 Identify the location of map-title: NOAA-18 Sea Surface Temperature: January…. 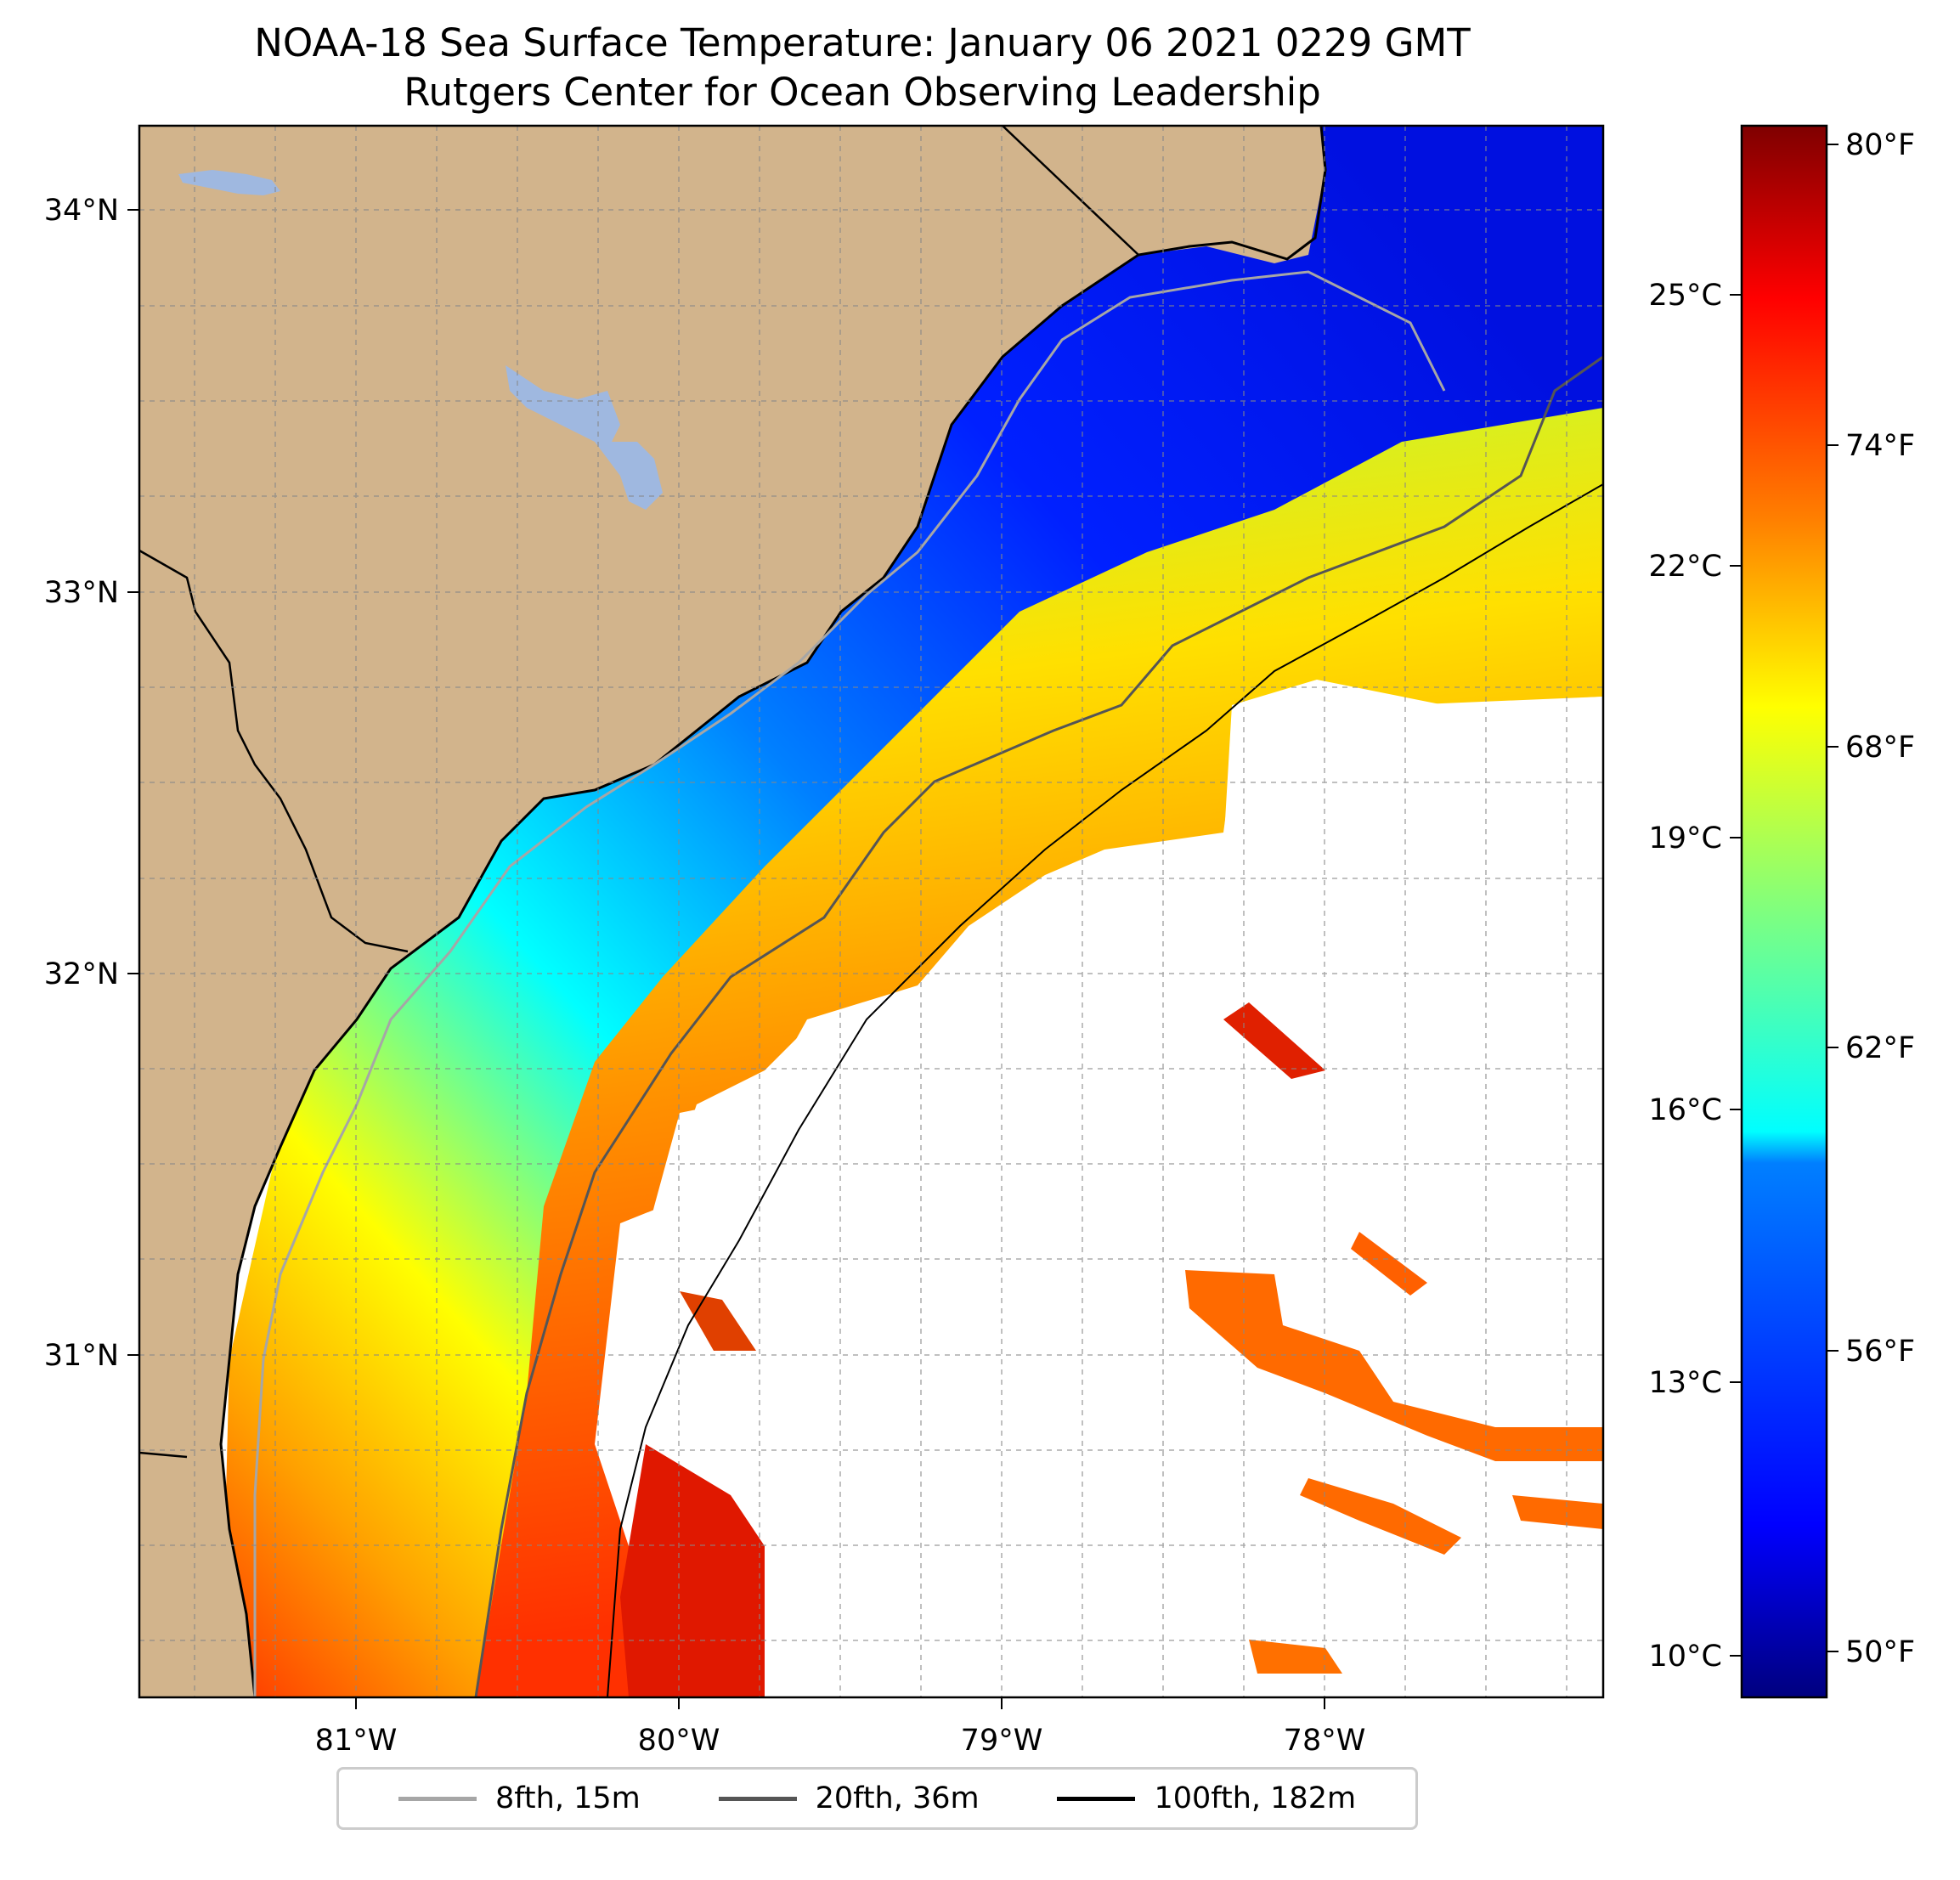
(863, 68).